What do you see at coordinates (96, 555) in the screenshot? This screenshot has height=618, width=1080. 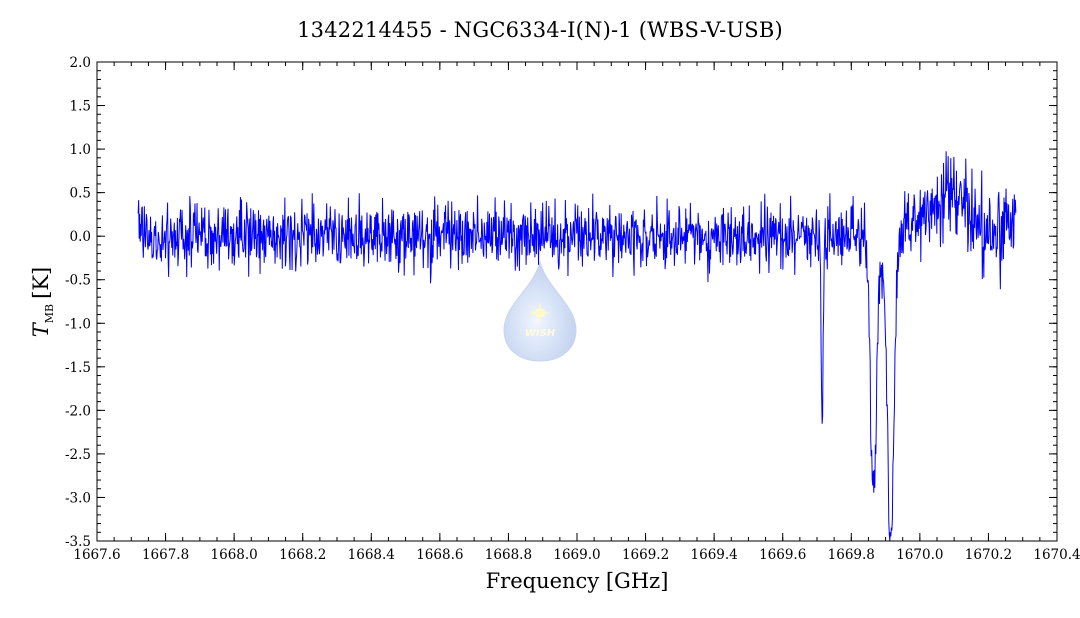 I see `x-tick-label: 1667.6` at bounding box center [96, 555].